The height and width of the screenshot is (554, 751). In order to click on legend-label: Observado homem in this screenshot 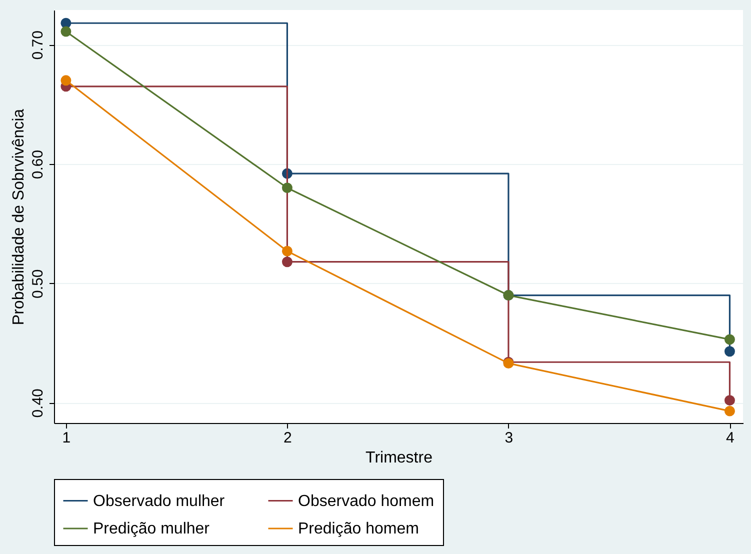, I will do `click(366, 501)`.